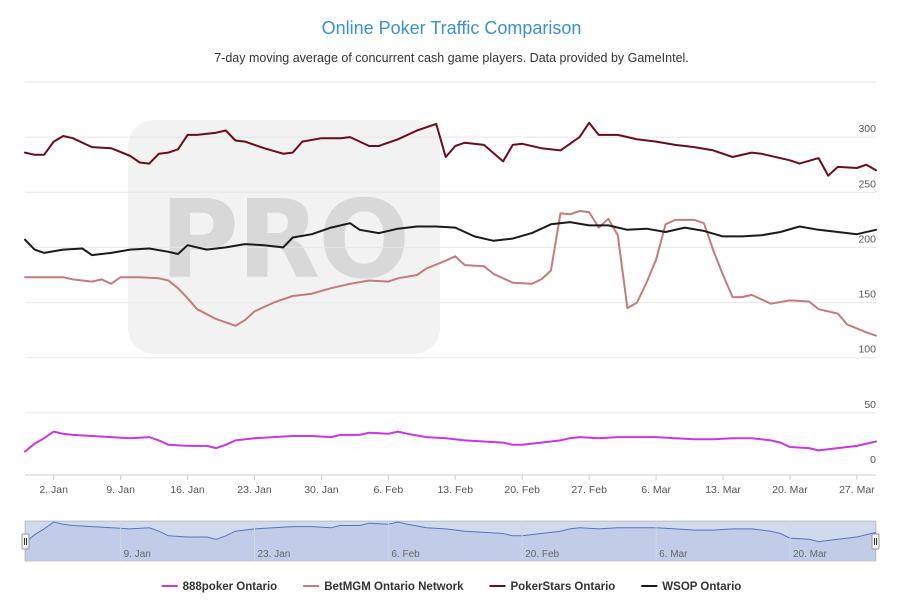 The width and height of the screenshot is (903, 612). Describe the element at coordinates (254, 490) in the screenshot. I see `x-tick-label: 23. Jan` at that location.